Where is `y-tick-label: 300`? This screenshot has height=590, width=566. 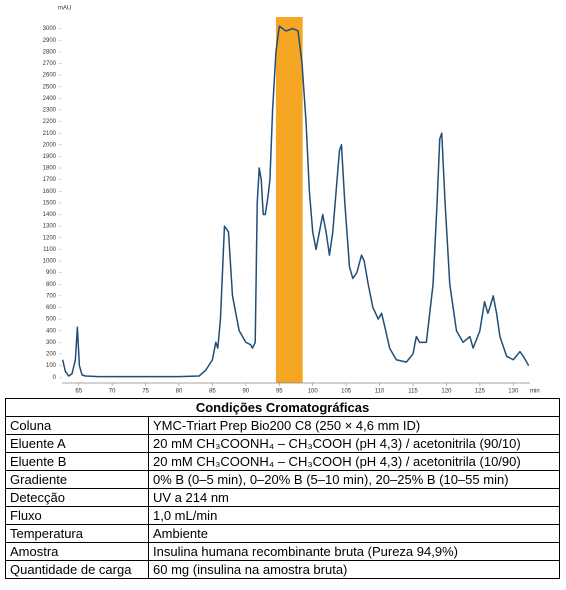
y-tick-label: 300 is located at coordinates (51, 343).